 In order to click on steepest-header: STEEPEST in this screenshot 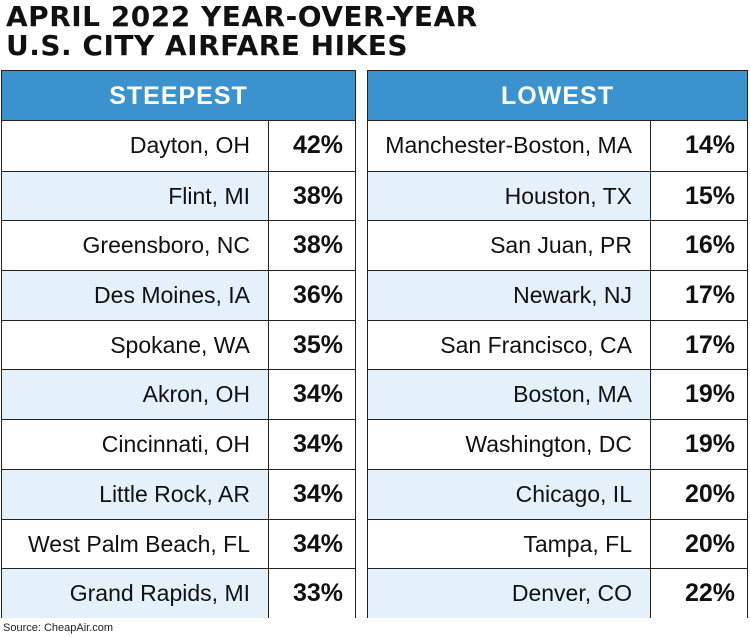, I will do `click(178, 96)`.